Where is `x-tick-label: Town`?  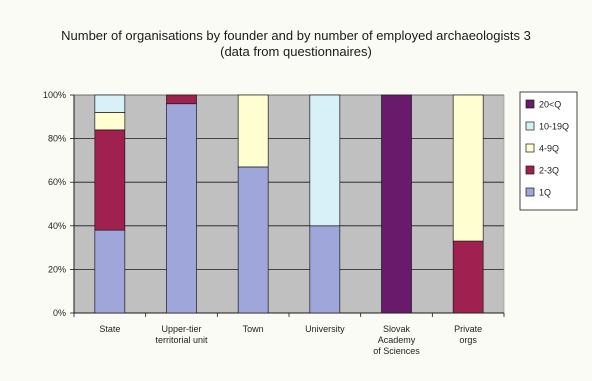 x-tick-label: Town is located at coordinates (253, 329).